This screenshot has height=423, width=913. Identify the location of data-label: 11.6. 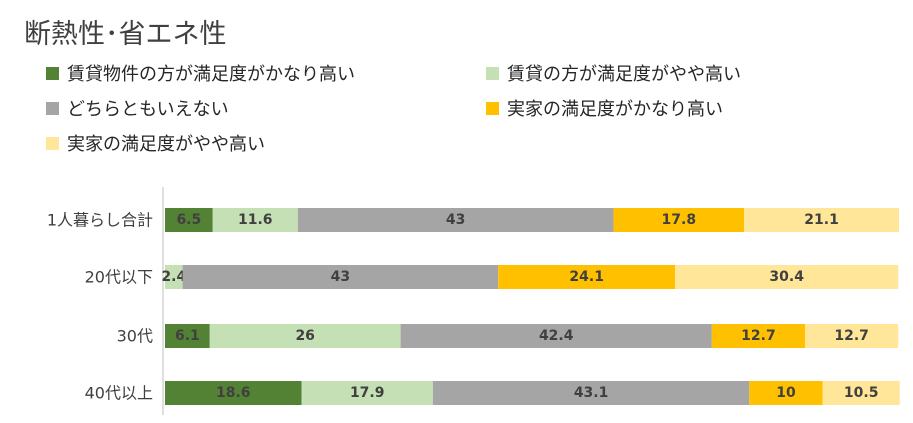
(255, 220).